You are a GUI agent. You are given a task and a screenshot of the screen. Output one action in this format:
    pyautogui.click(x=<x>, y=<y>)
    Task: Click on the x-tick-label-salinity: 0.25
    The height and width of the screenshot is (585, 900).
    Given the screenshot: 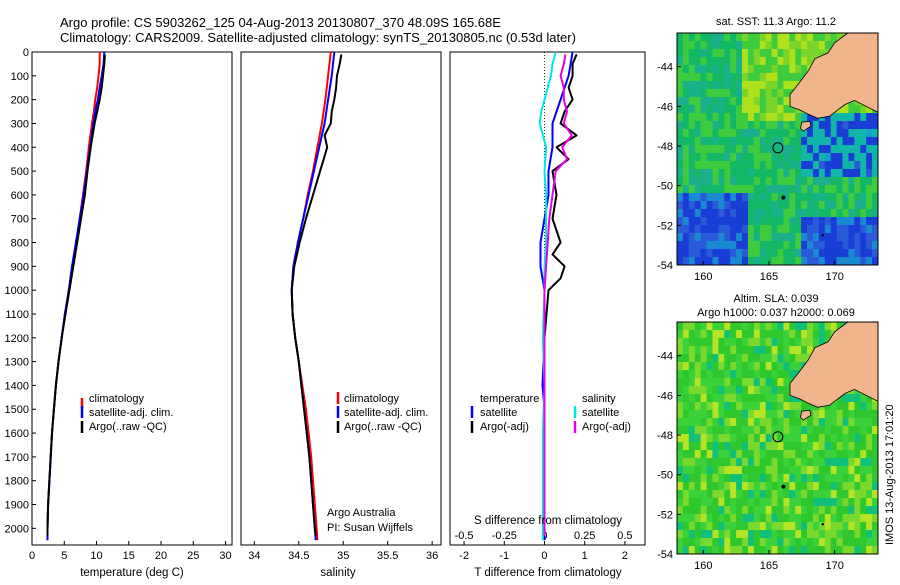 What is the action you would take?
    pyautogui.click(x=584, y=536)
    